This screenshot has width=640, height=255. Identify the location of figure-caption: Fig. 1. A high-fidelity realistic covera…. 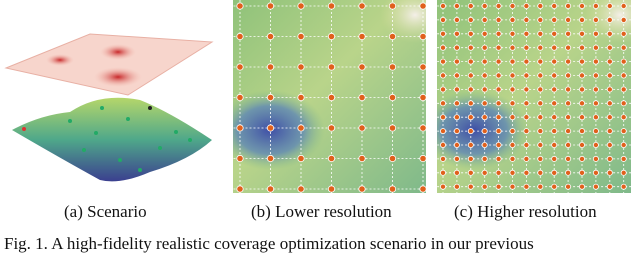
(269, 243).